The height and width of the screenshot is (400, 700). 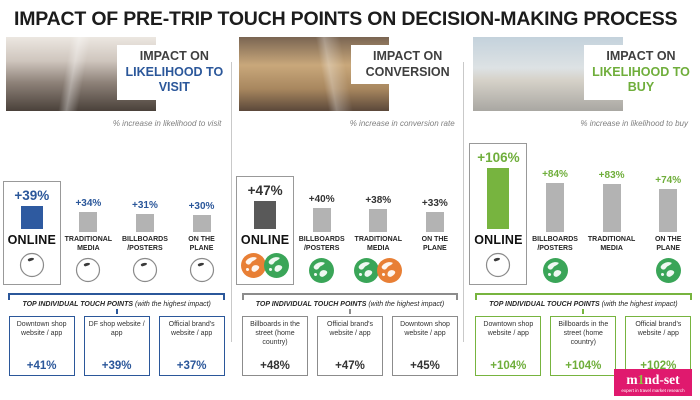 I want to click on bar-column-on-the-plane: +33% ON THE PLANE, so click(x=435, y=241).